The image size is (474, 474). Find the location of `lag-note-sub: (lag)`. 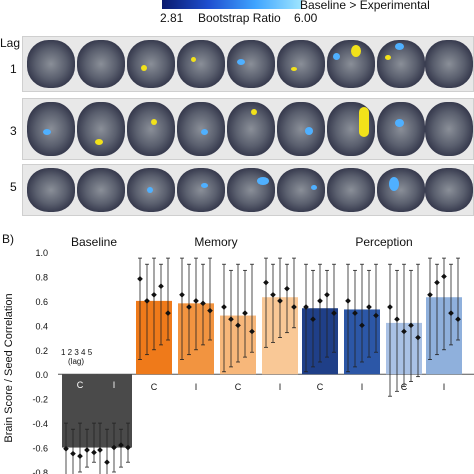

lag-note-sub: (lag) is located at coordinates (76, 361).